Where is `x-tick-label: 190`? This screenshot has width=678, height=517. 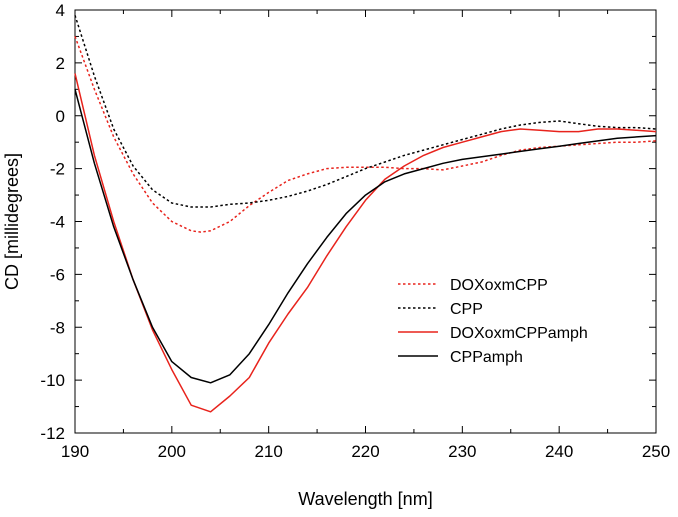 x-tick-label: 190 is located at coordinates (75, 451).